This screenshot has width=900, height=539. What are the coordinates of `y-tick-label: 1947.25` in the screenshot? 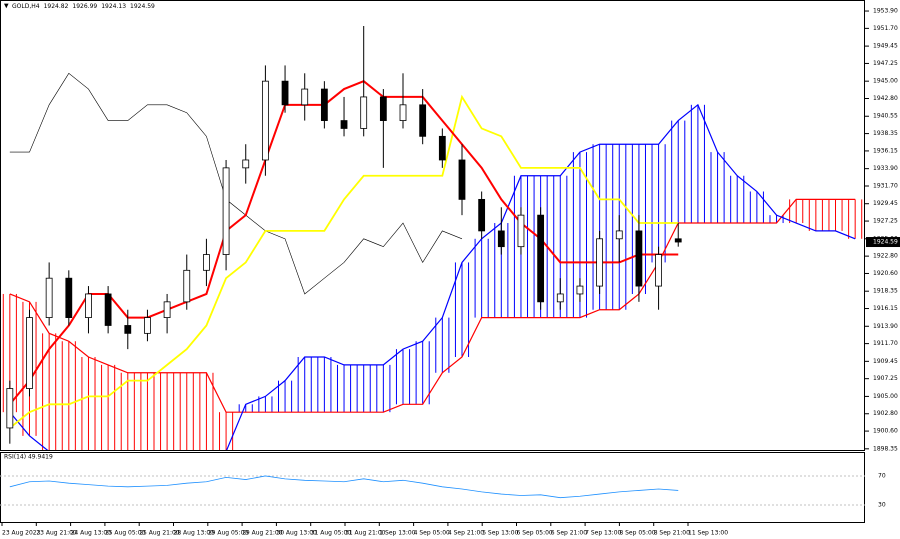 It's located at (885, 63).